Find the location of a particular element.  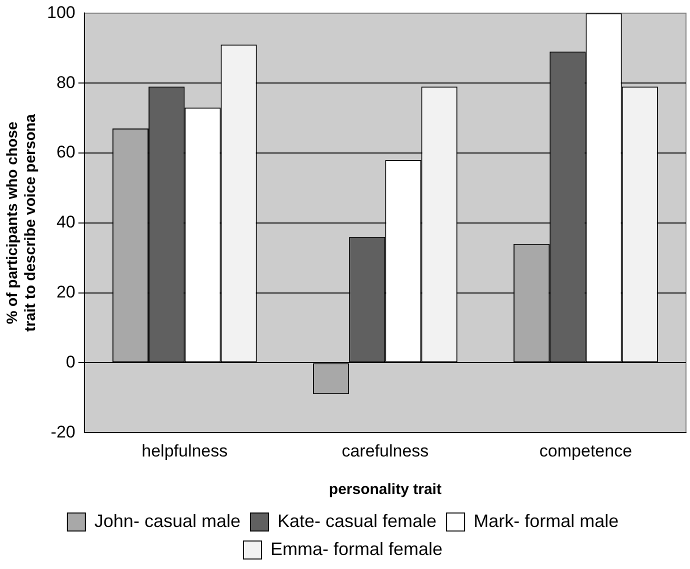

x-axis-title: personality trait is located at coordinates (385, 489).